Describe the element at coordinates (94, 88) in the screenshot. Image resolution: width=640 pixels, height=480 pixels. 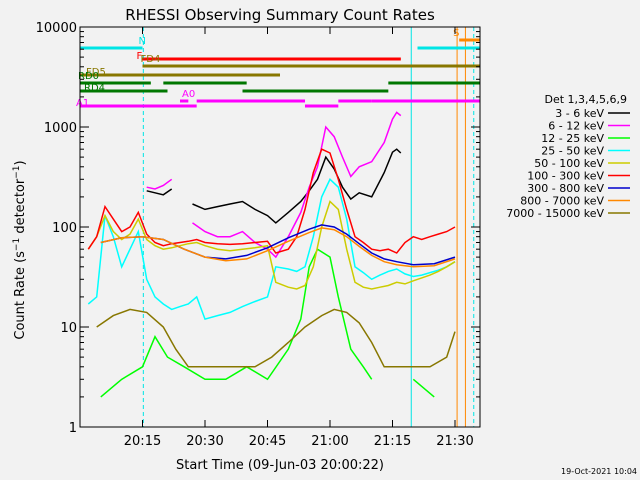
I see `state-bar-label: RD4` at that location.